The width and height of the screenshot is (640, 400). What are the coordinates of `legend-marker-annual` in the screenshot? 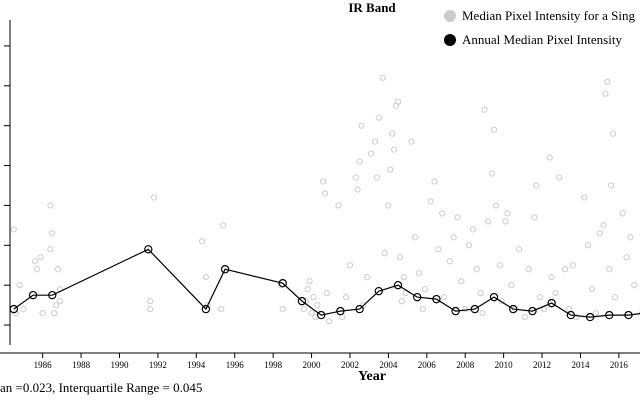 It's located at (450, 40).